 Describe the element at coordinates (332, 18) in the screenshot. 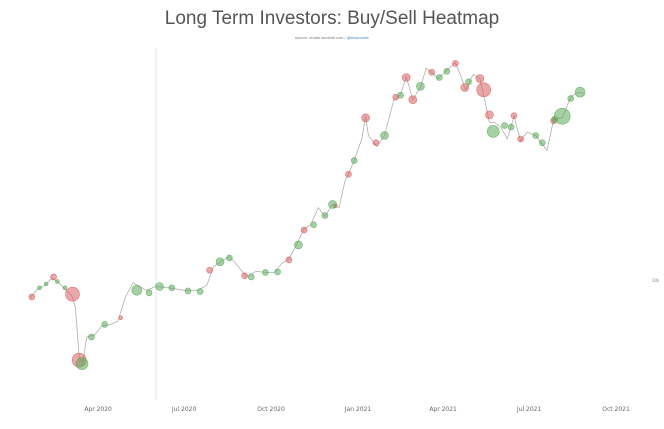

I see `chart-title: Long Term Investors: Buy/Sell Heatmap` at that location.